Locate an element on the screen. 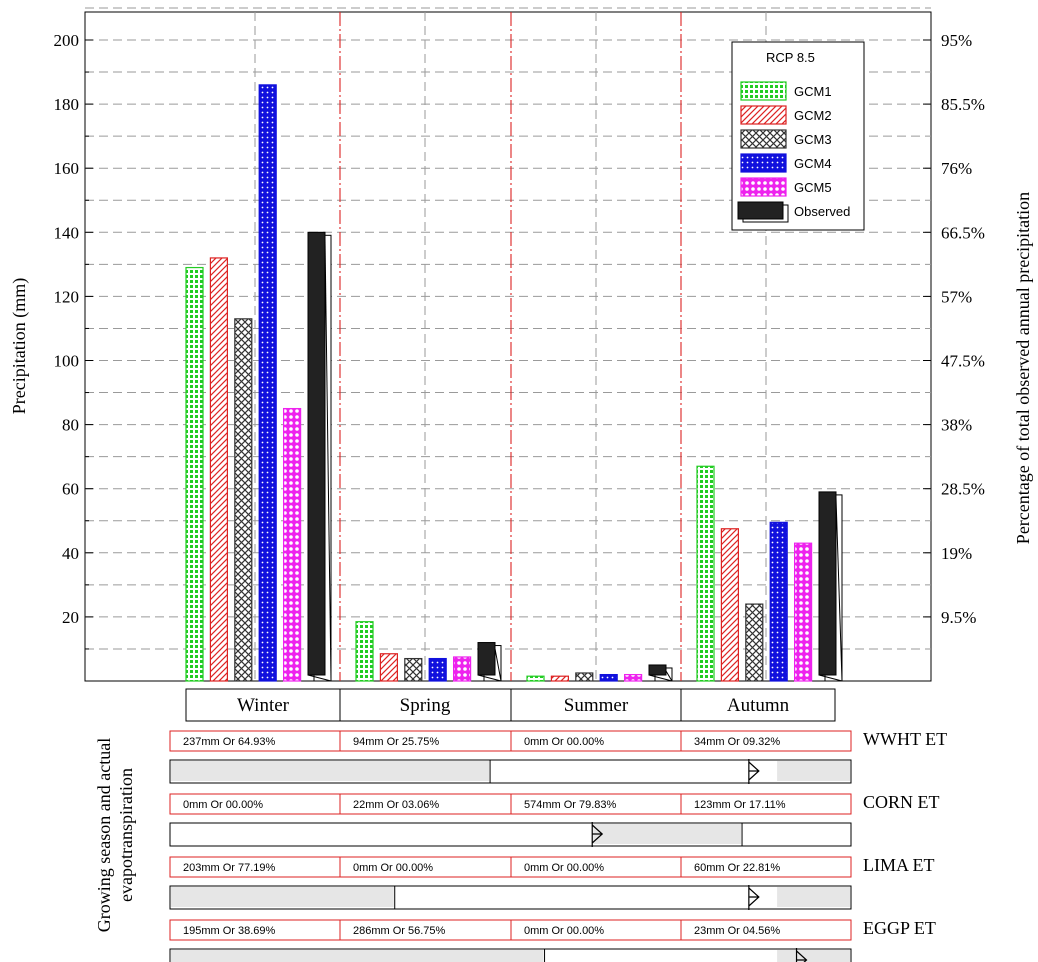 The height and width of the screenshot is (962, 1038). season-label-row: Winter Spring Summer Autumn is located at coordinates (510, 705).